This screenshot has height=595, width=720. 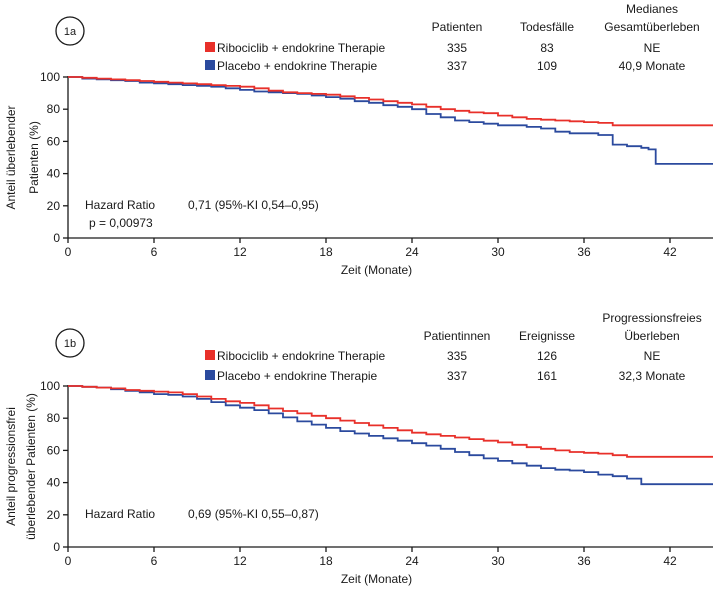 I want to click on table-header-col2: Ereignisse, so click(x=547, y=336).